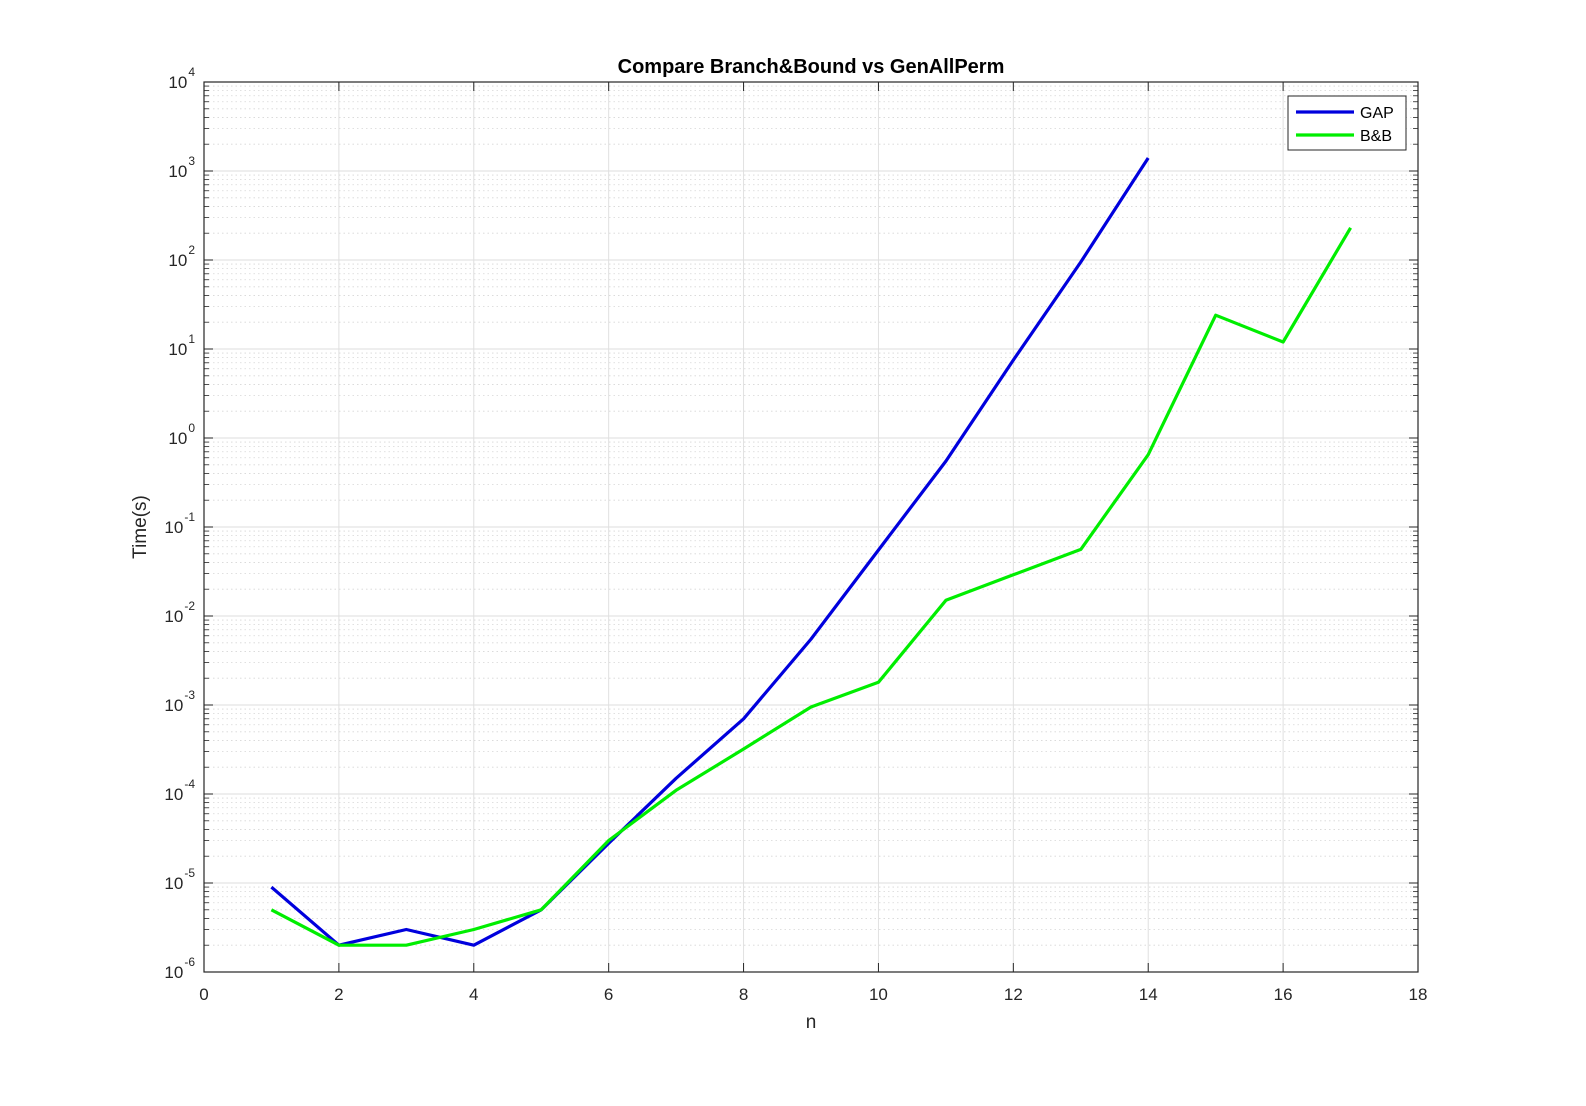 The width and height of the screenshot is (1586, 1106). I want to click on y-tick-exponent: -4, so click(189, 784).